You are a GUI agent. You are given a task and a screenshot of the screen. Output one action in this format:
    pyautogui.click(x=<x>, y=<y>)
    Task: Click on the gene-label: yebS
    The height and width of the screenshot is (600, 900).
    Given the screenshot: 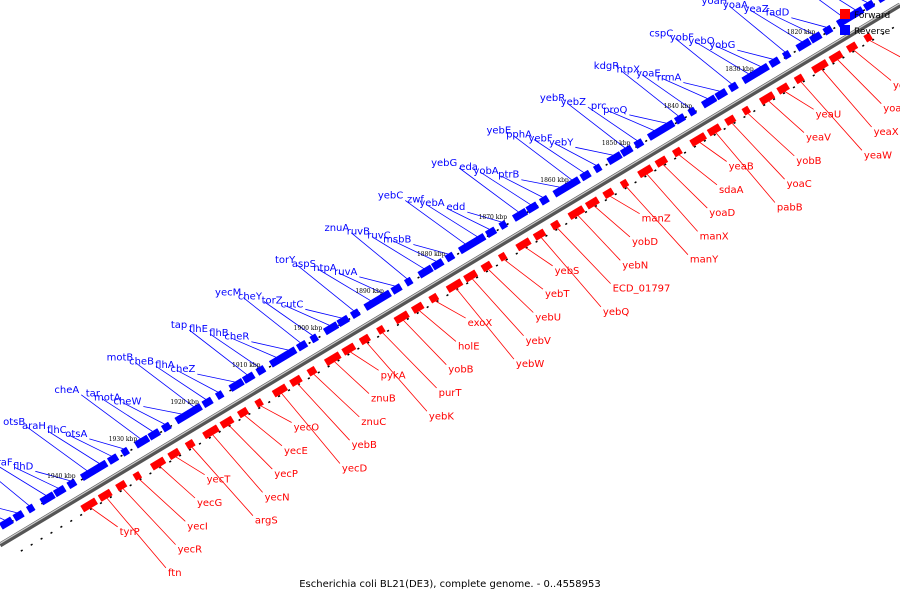 What is the action you would take?
    pyautogui.click(x=567, y=271)
    